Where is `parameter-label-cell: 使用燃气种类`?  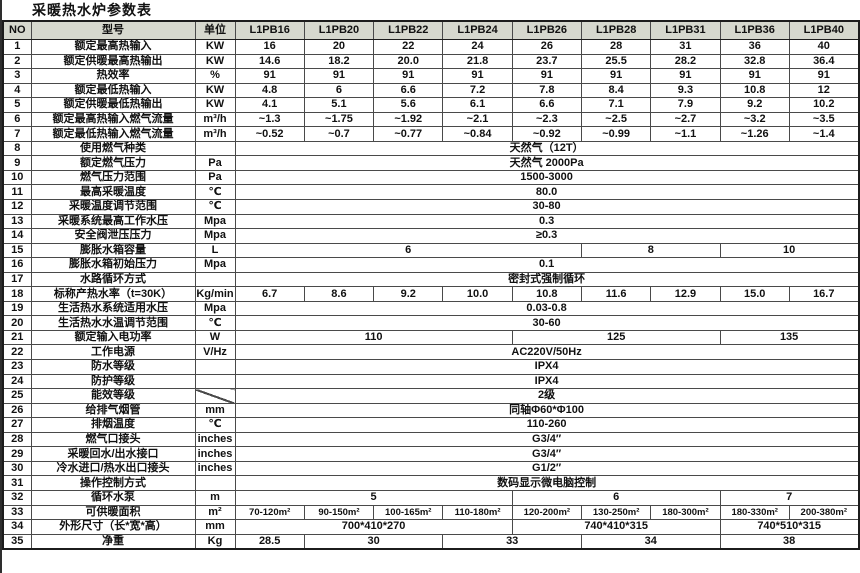 parameter-label-cell: 使用燃气种类 is located at coordinates (113, 148).